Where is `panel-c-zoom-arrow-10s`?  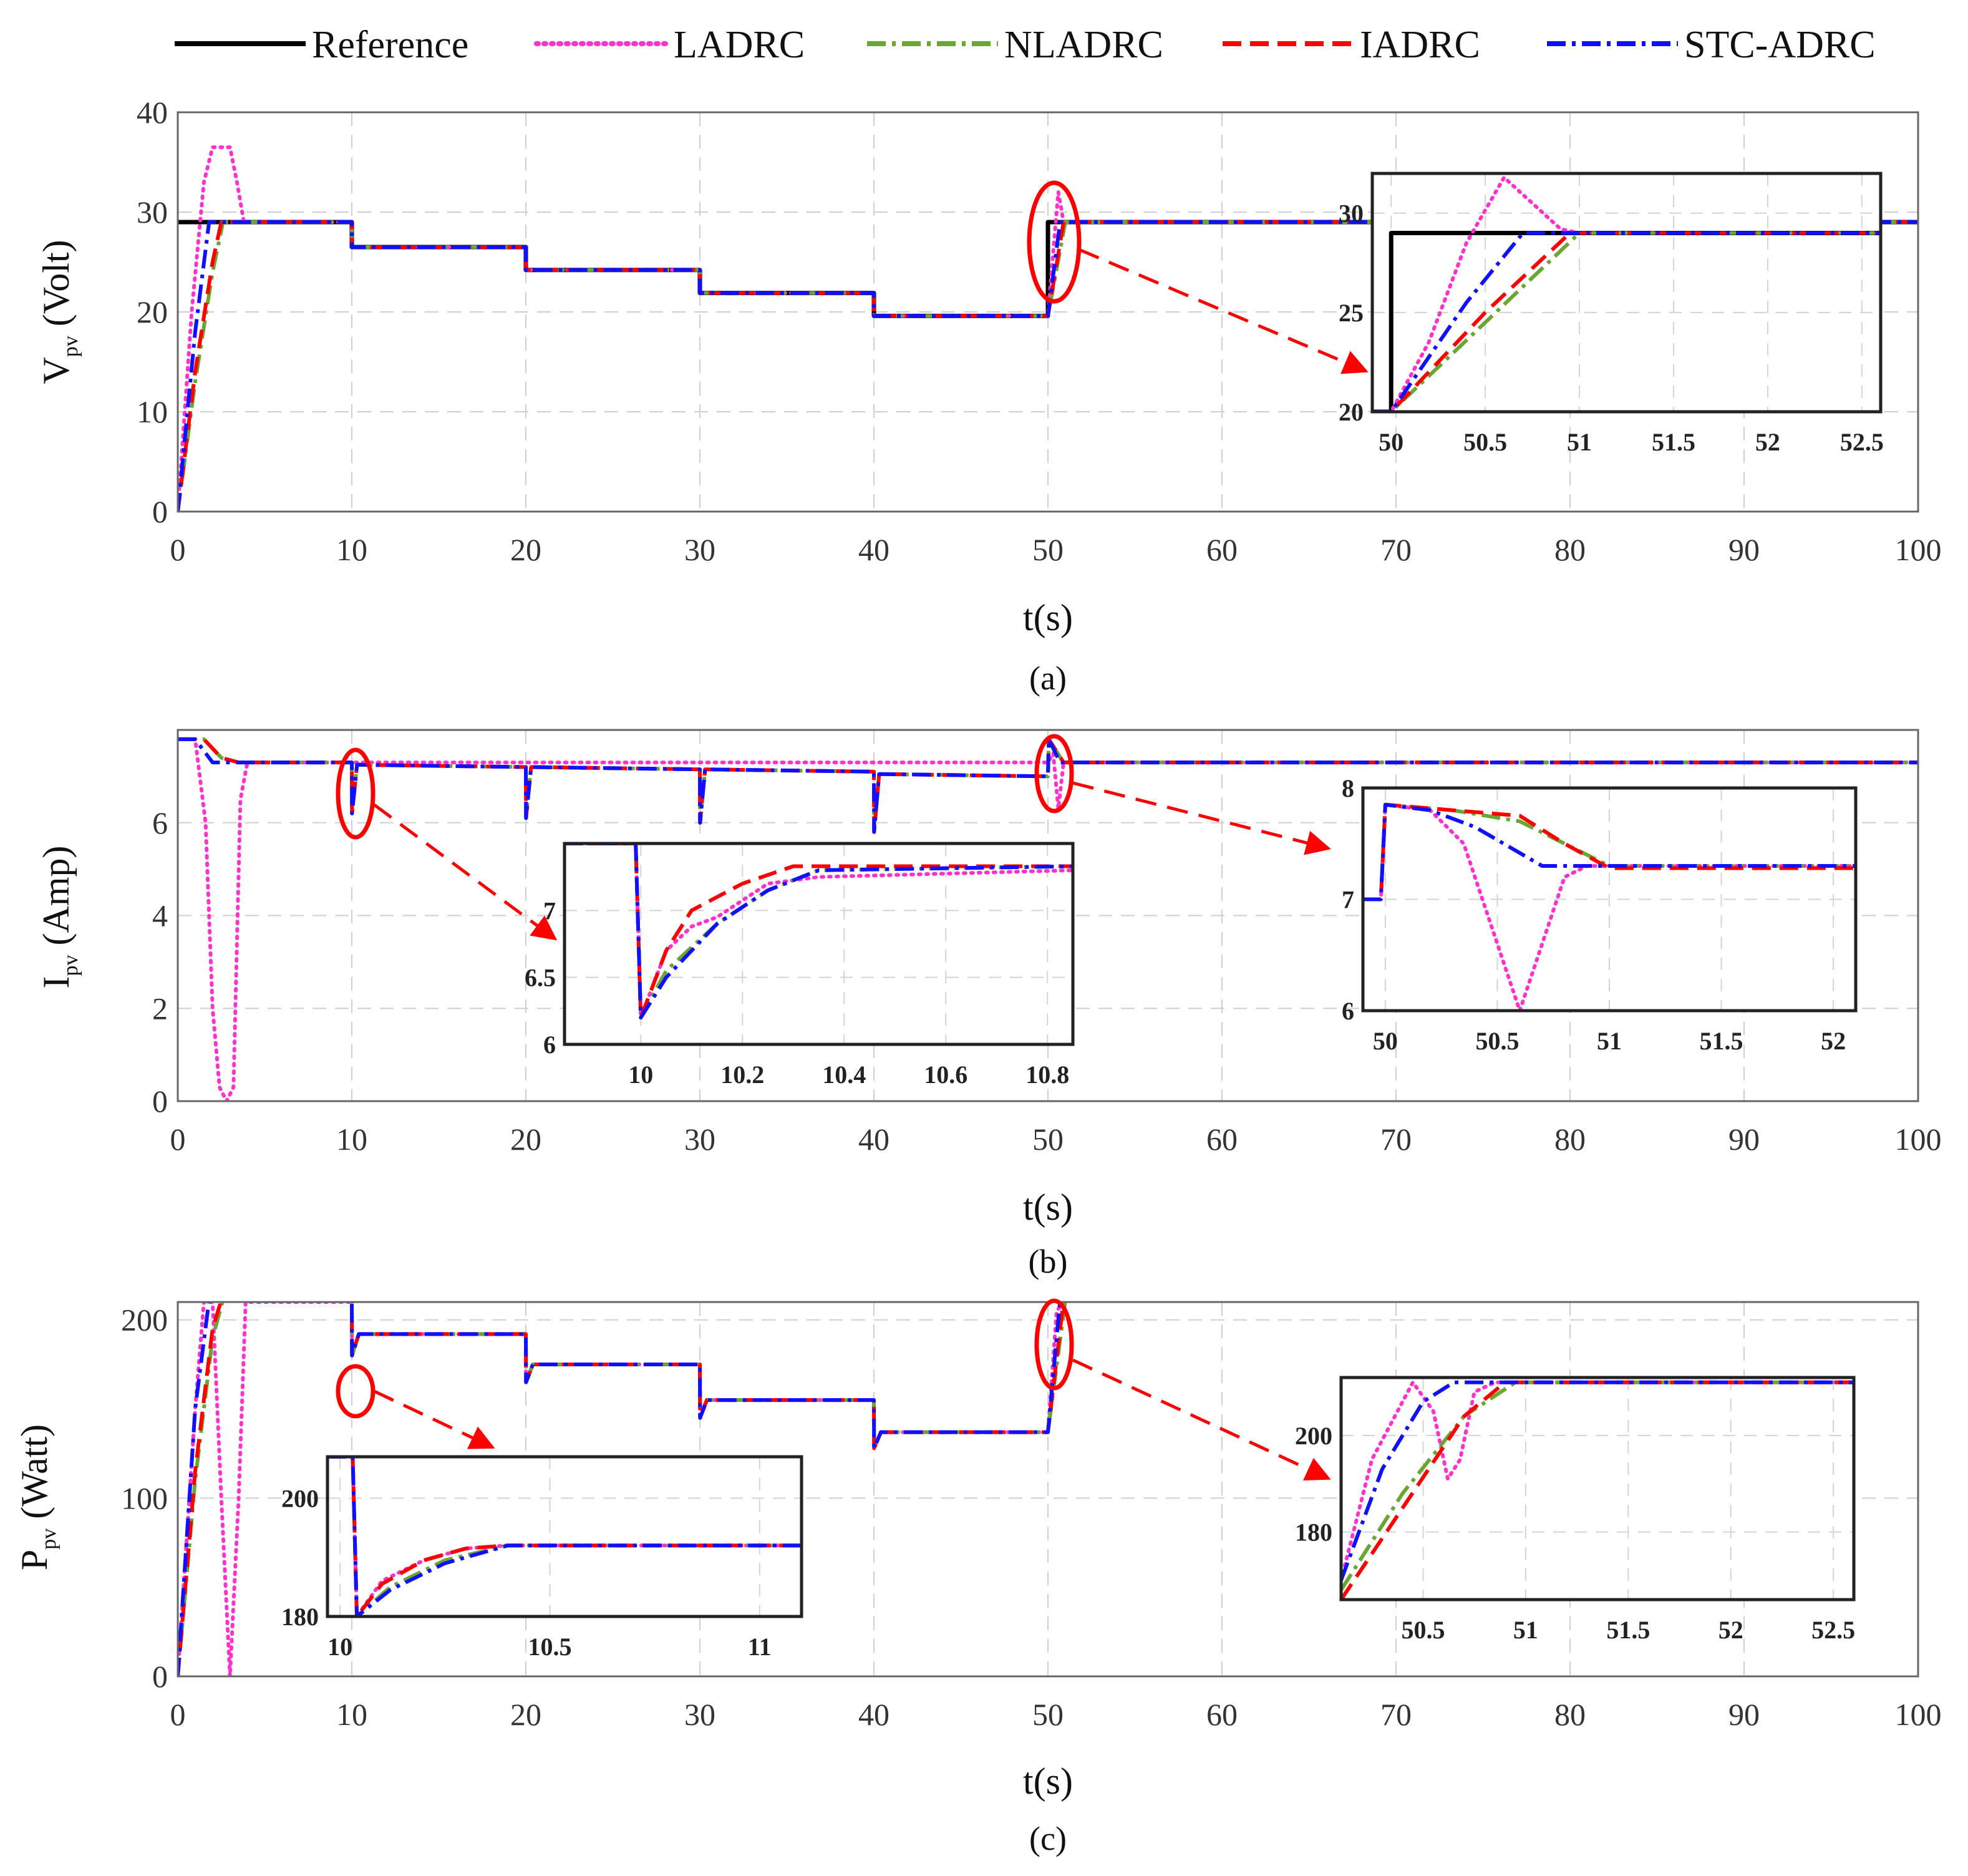 panel-c-zoom-arrow-10s is located at coordinates (434, 1419).